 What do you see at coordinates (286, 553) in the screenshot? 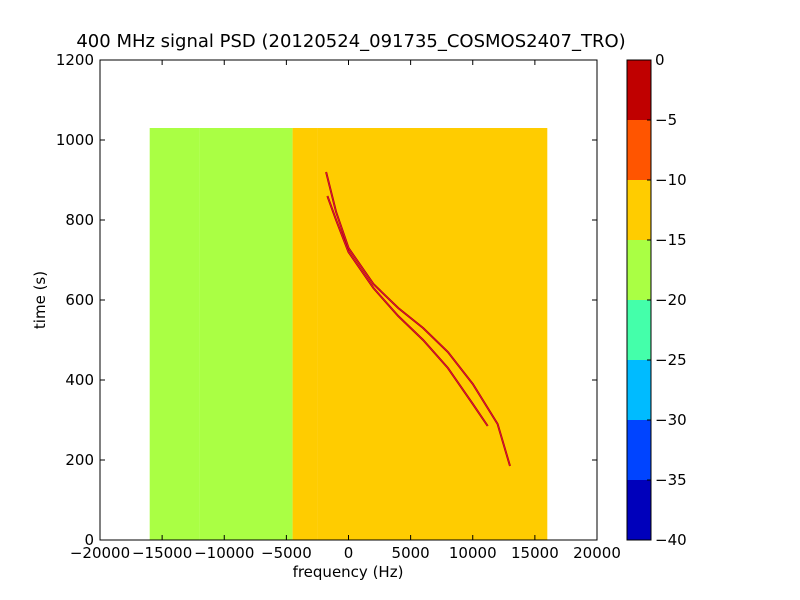
I see `x-tick-label: −5000` at bounding box center [286, 553].